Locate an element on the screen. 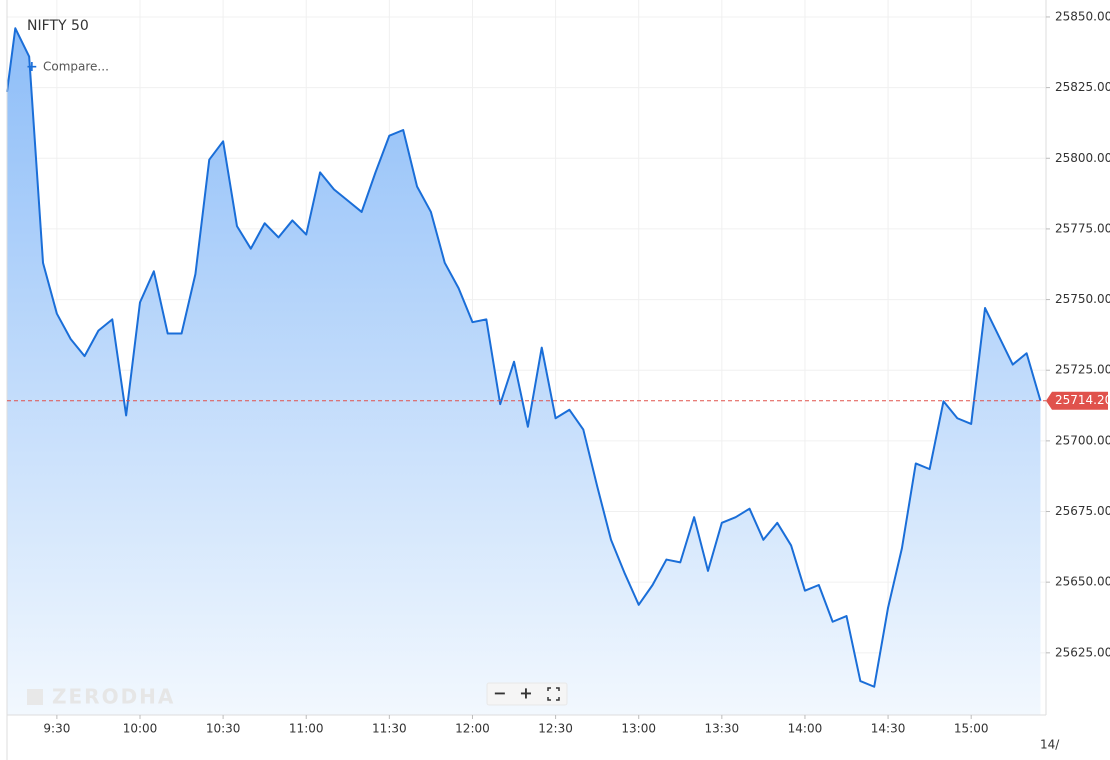  zoom-in: + is located at coordinates (525, 693).